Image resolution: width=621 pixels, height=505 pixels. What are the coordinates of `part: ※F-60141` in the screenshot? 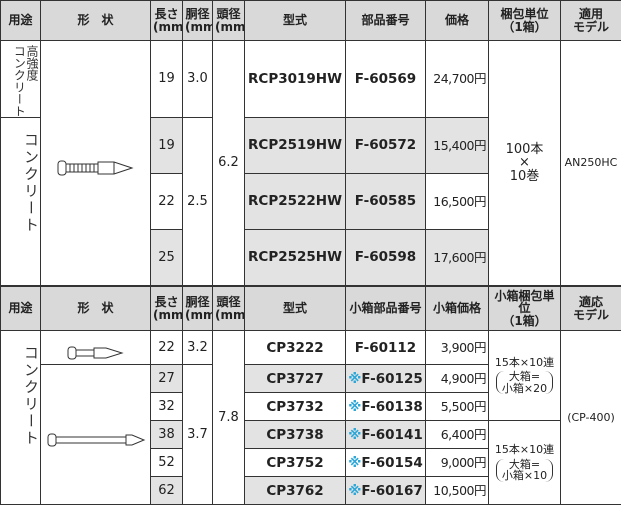 It's located at (386, 435).